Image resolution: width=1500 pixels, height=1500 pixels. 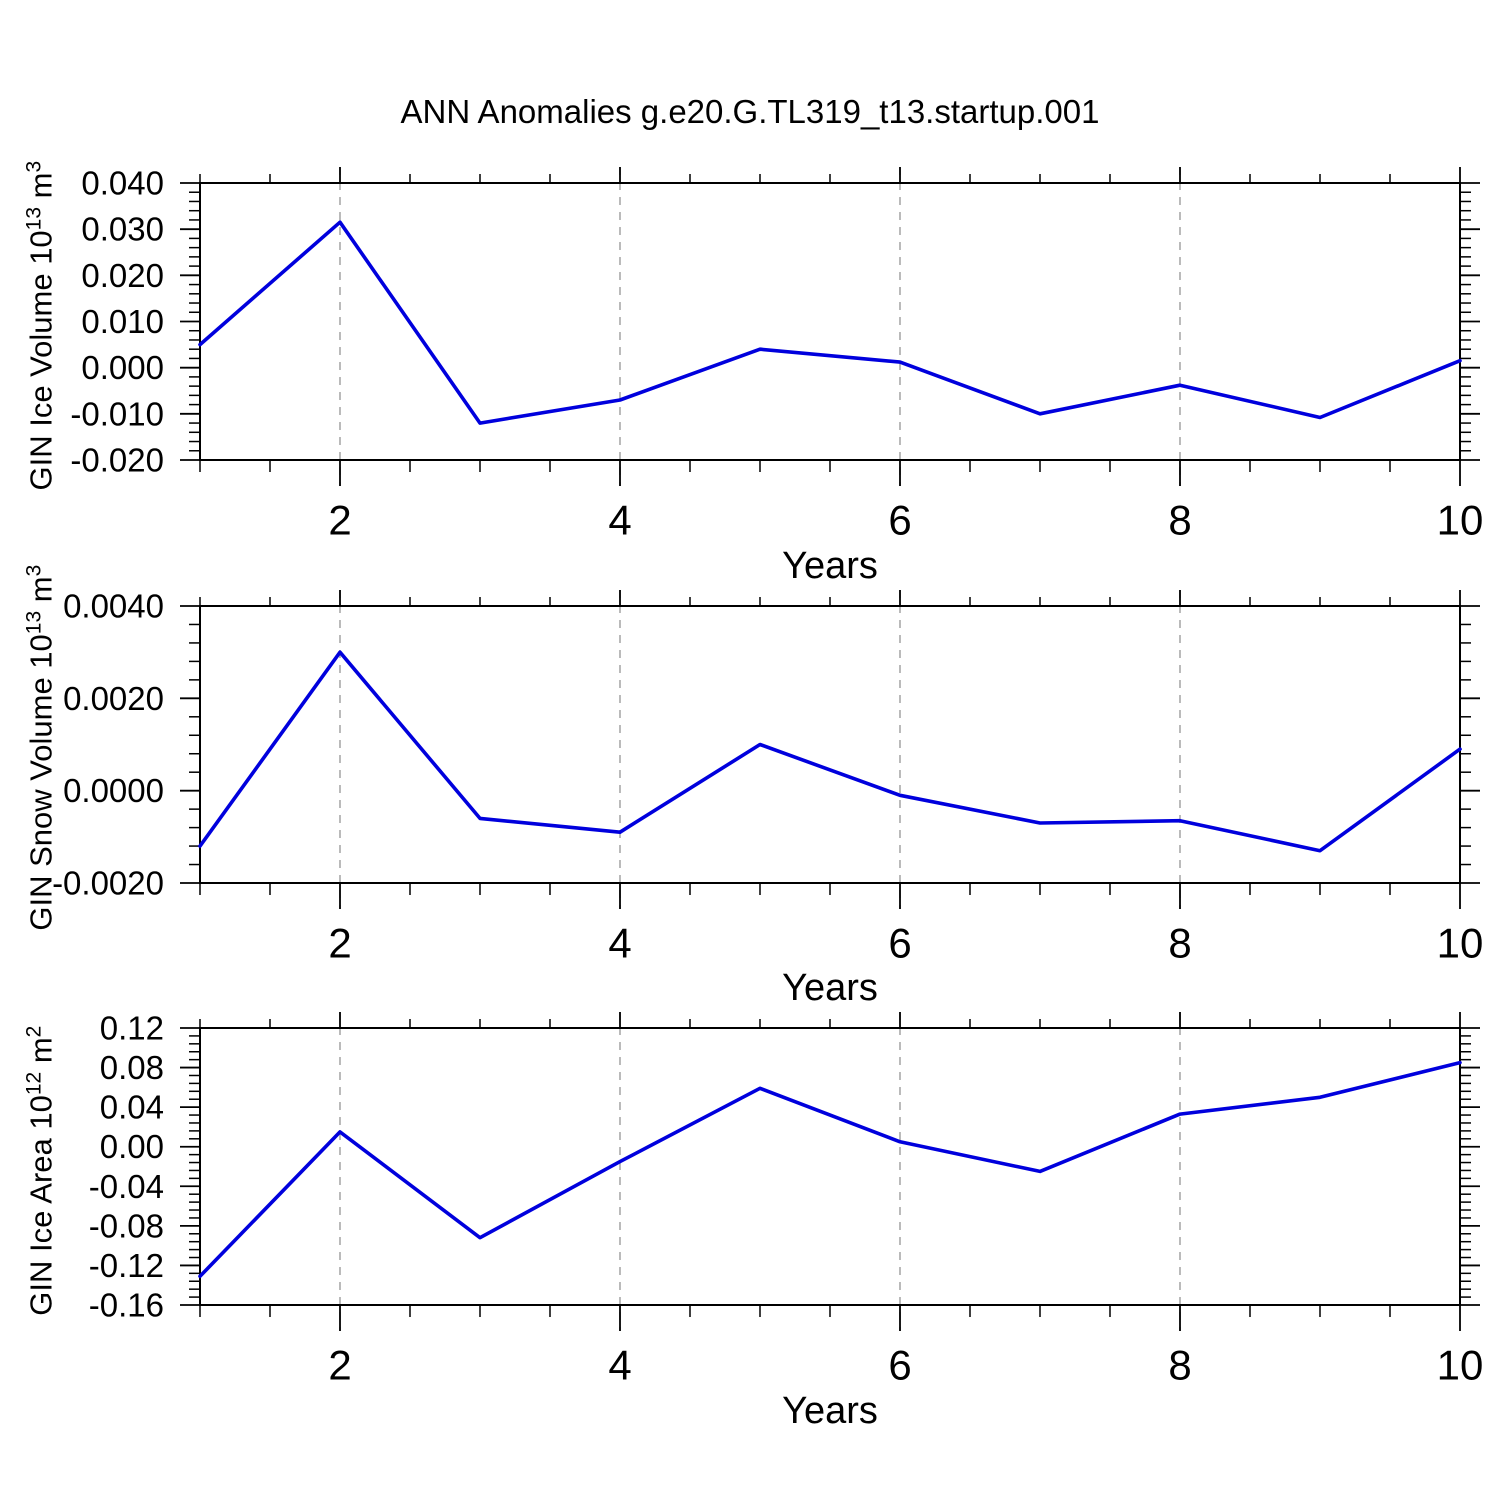 What do you see at coordinates (122, 183) in the screenshot?
I see `y-tick-label: 0.040` at bounding box center [122, 183].